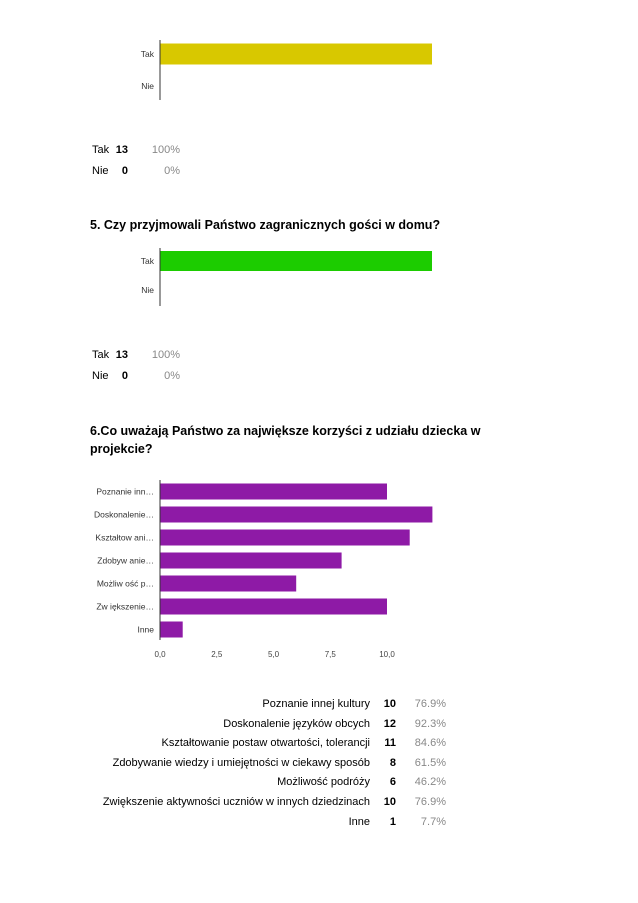  I want to click on summary-row: Inne 1 7.7%, so click(265, 826).